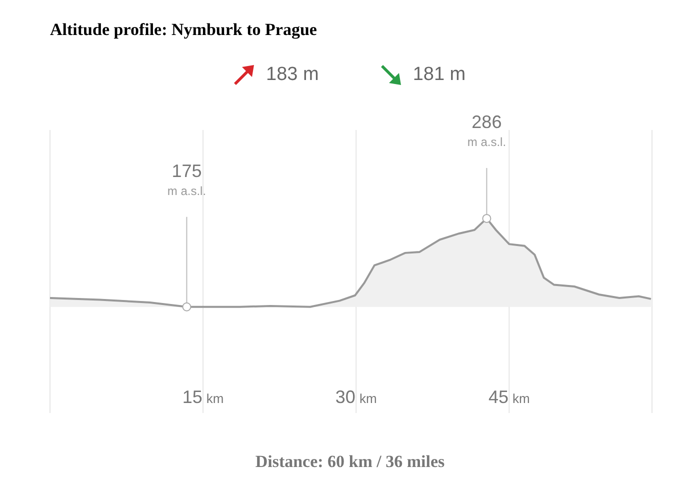  Describe the element at coordinates (486, 130) in the screenshot. I see `annotation: 286 m a.s.l.` at that location.